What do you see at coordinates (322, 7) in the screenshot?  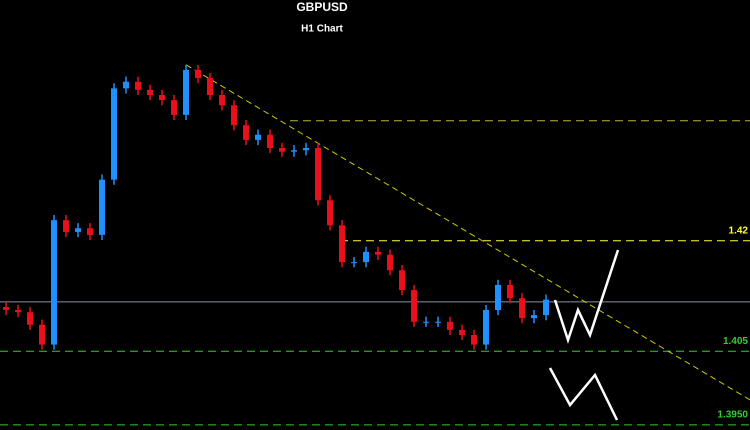 I see `chart-title: GBPUSD` at bounding box center [322, 7].